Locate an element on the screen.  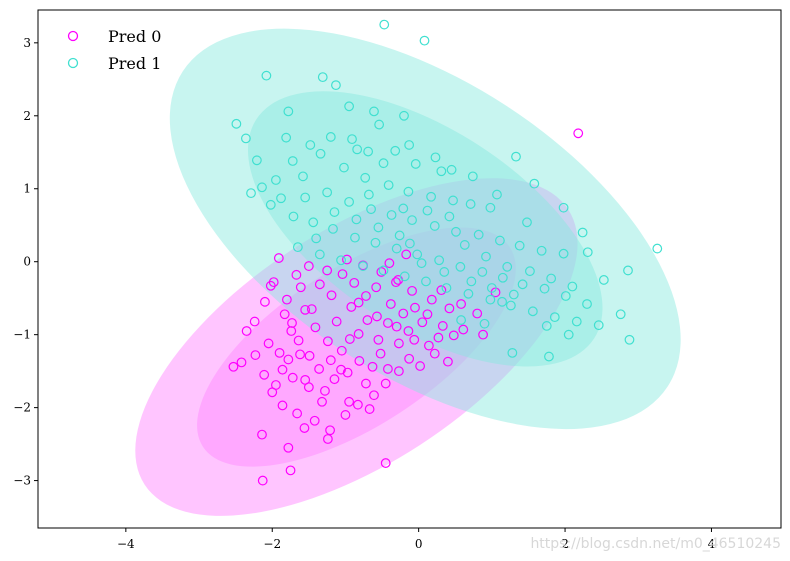
y-tick-label: 0 is located at coordinates (27, 262).